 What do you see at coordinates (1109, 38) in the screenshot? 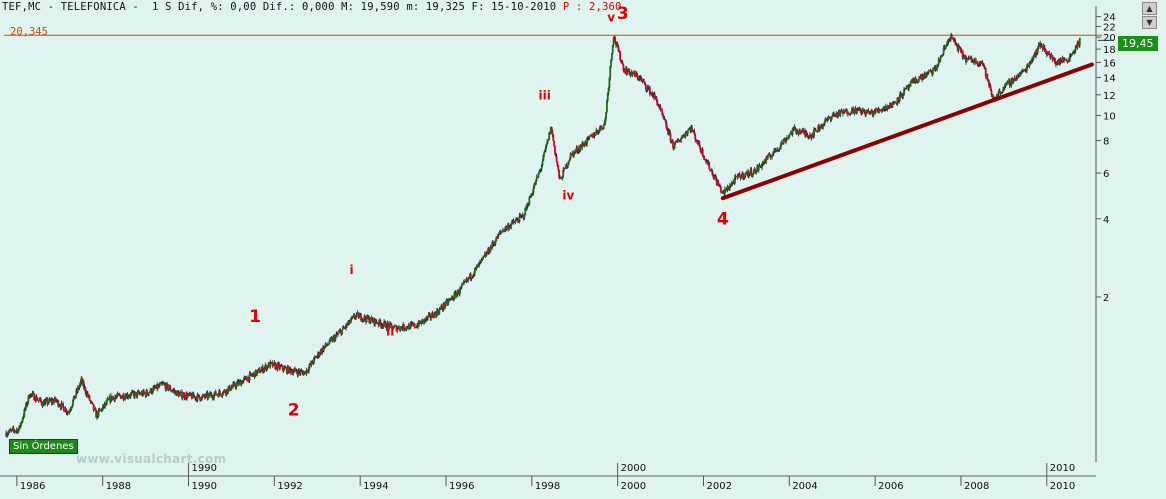
I see `y-tick-label: 20` at bounding box center [1109, 38].